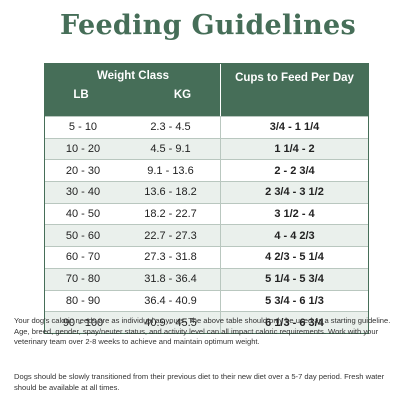 The image size is (416, 416). Describe the element at coordinates (182, 95) in the screenshot. I see `kg-column-header: KG` at that location.